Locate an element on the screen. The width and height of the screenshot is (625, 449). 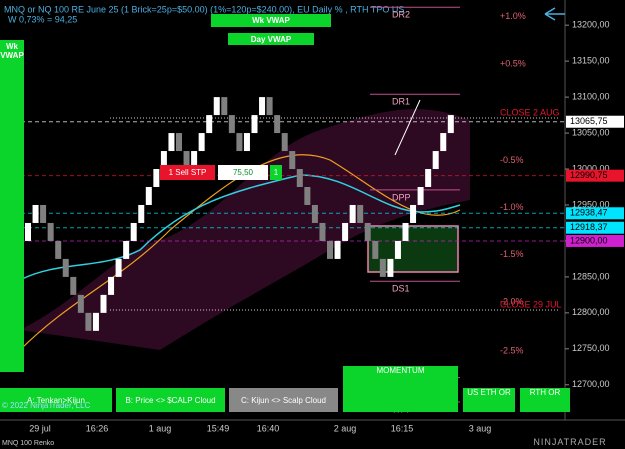
price-marker-label: 13065,75 is located at coordinates (589, 121).